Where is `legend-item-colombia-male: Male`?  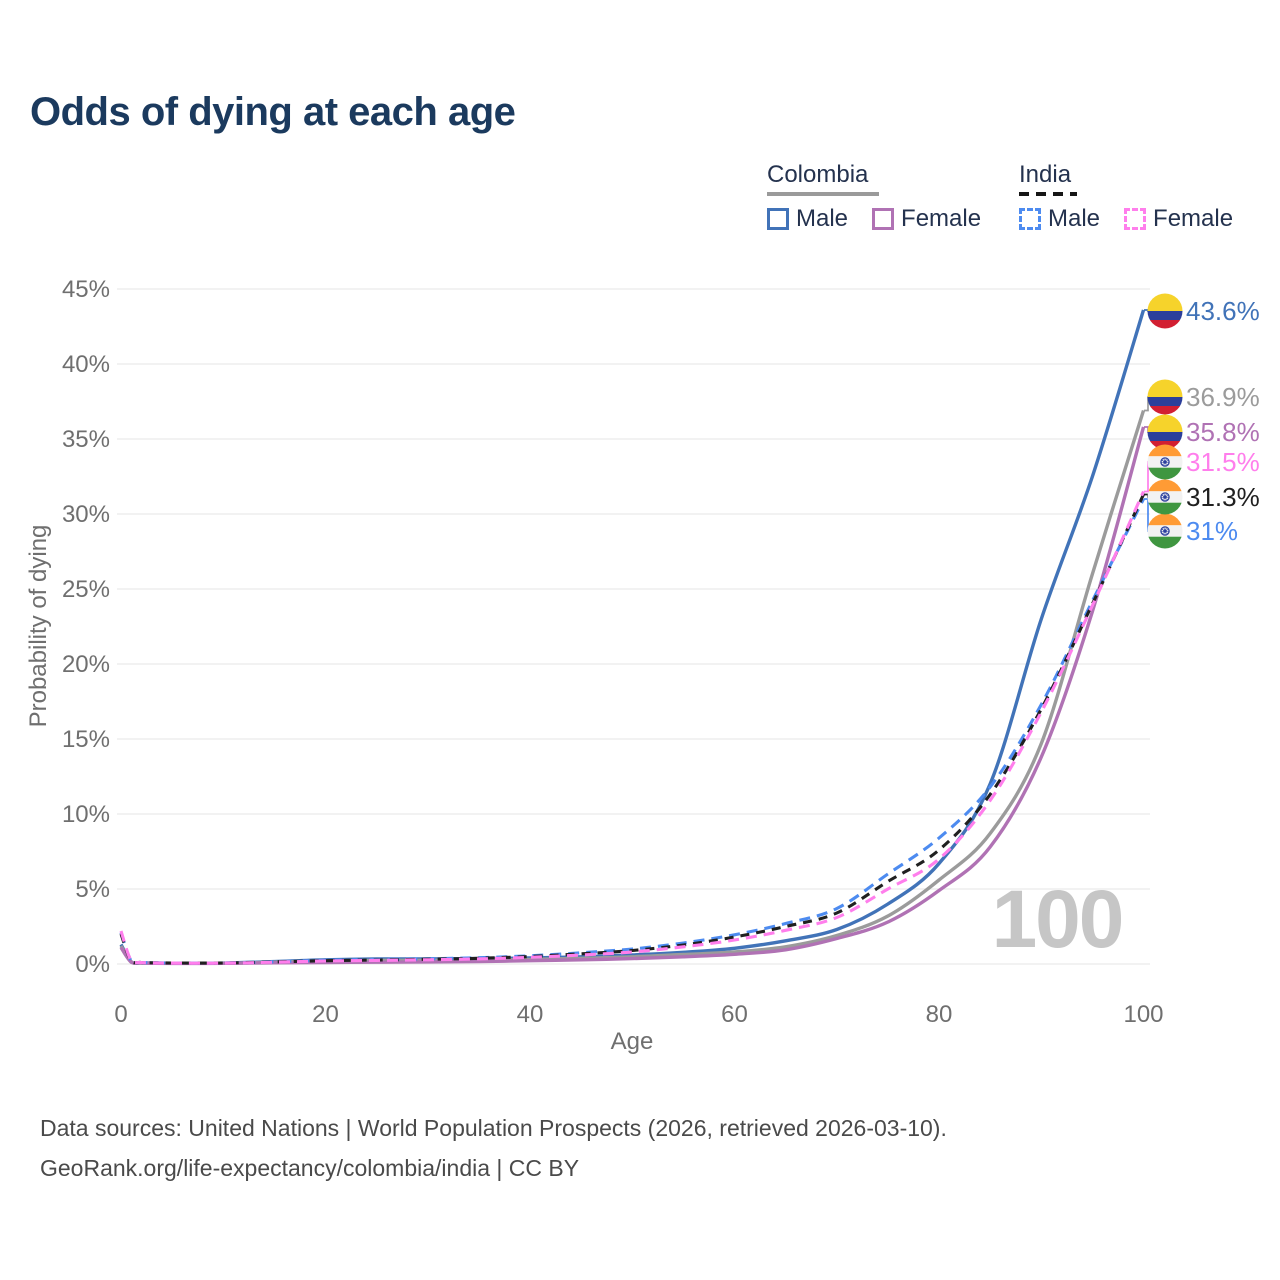 legend-item-colombia-male: Male is located at coordinates (807, 219).